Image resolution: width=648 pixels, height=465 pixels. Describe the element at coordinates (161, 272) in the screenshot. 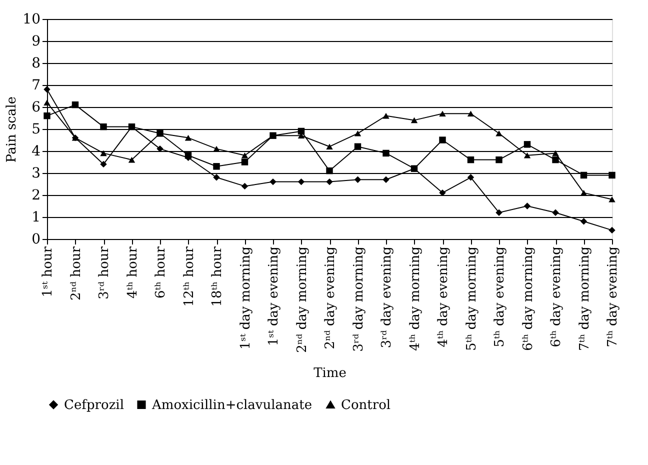

I see `x-tick-label: 6ᵗʰ hour` at that location.